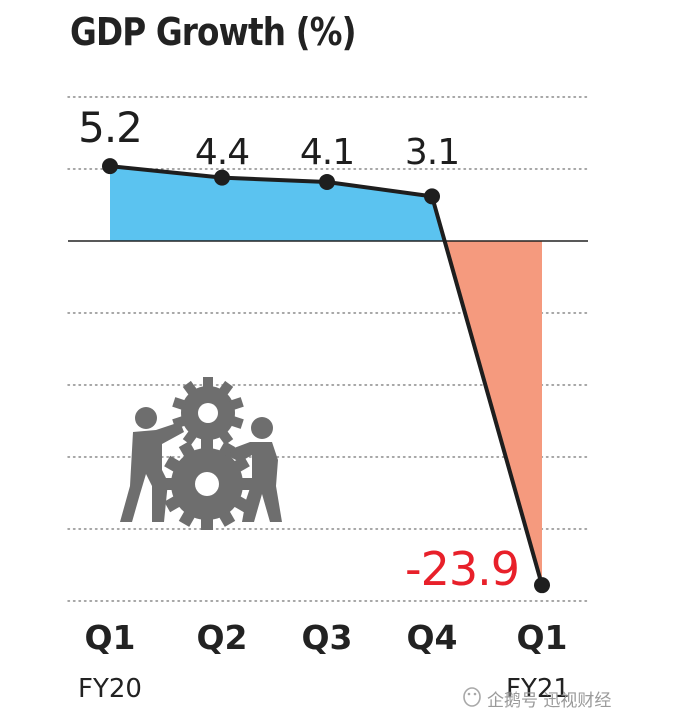  I want to click on penguin-logo-icon, so click(472, 697).